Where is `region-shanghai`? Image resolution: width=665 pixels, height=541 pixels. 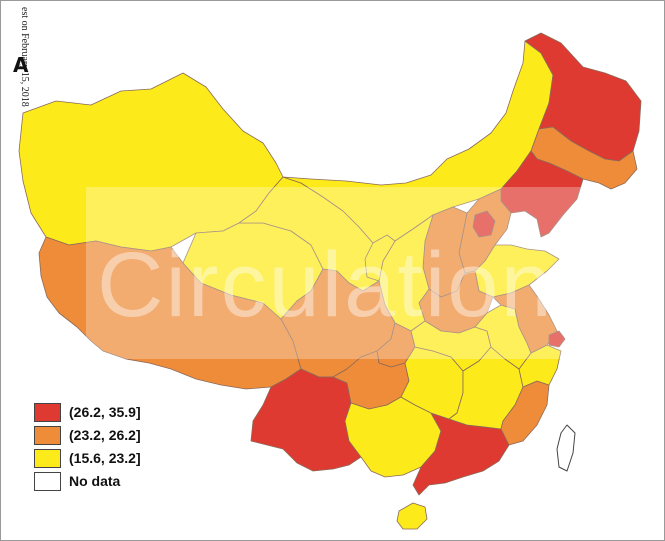
region-shanghai is located at coordinates (557, 339).